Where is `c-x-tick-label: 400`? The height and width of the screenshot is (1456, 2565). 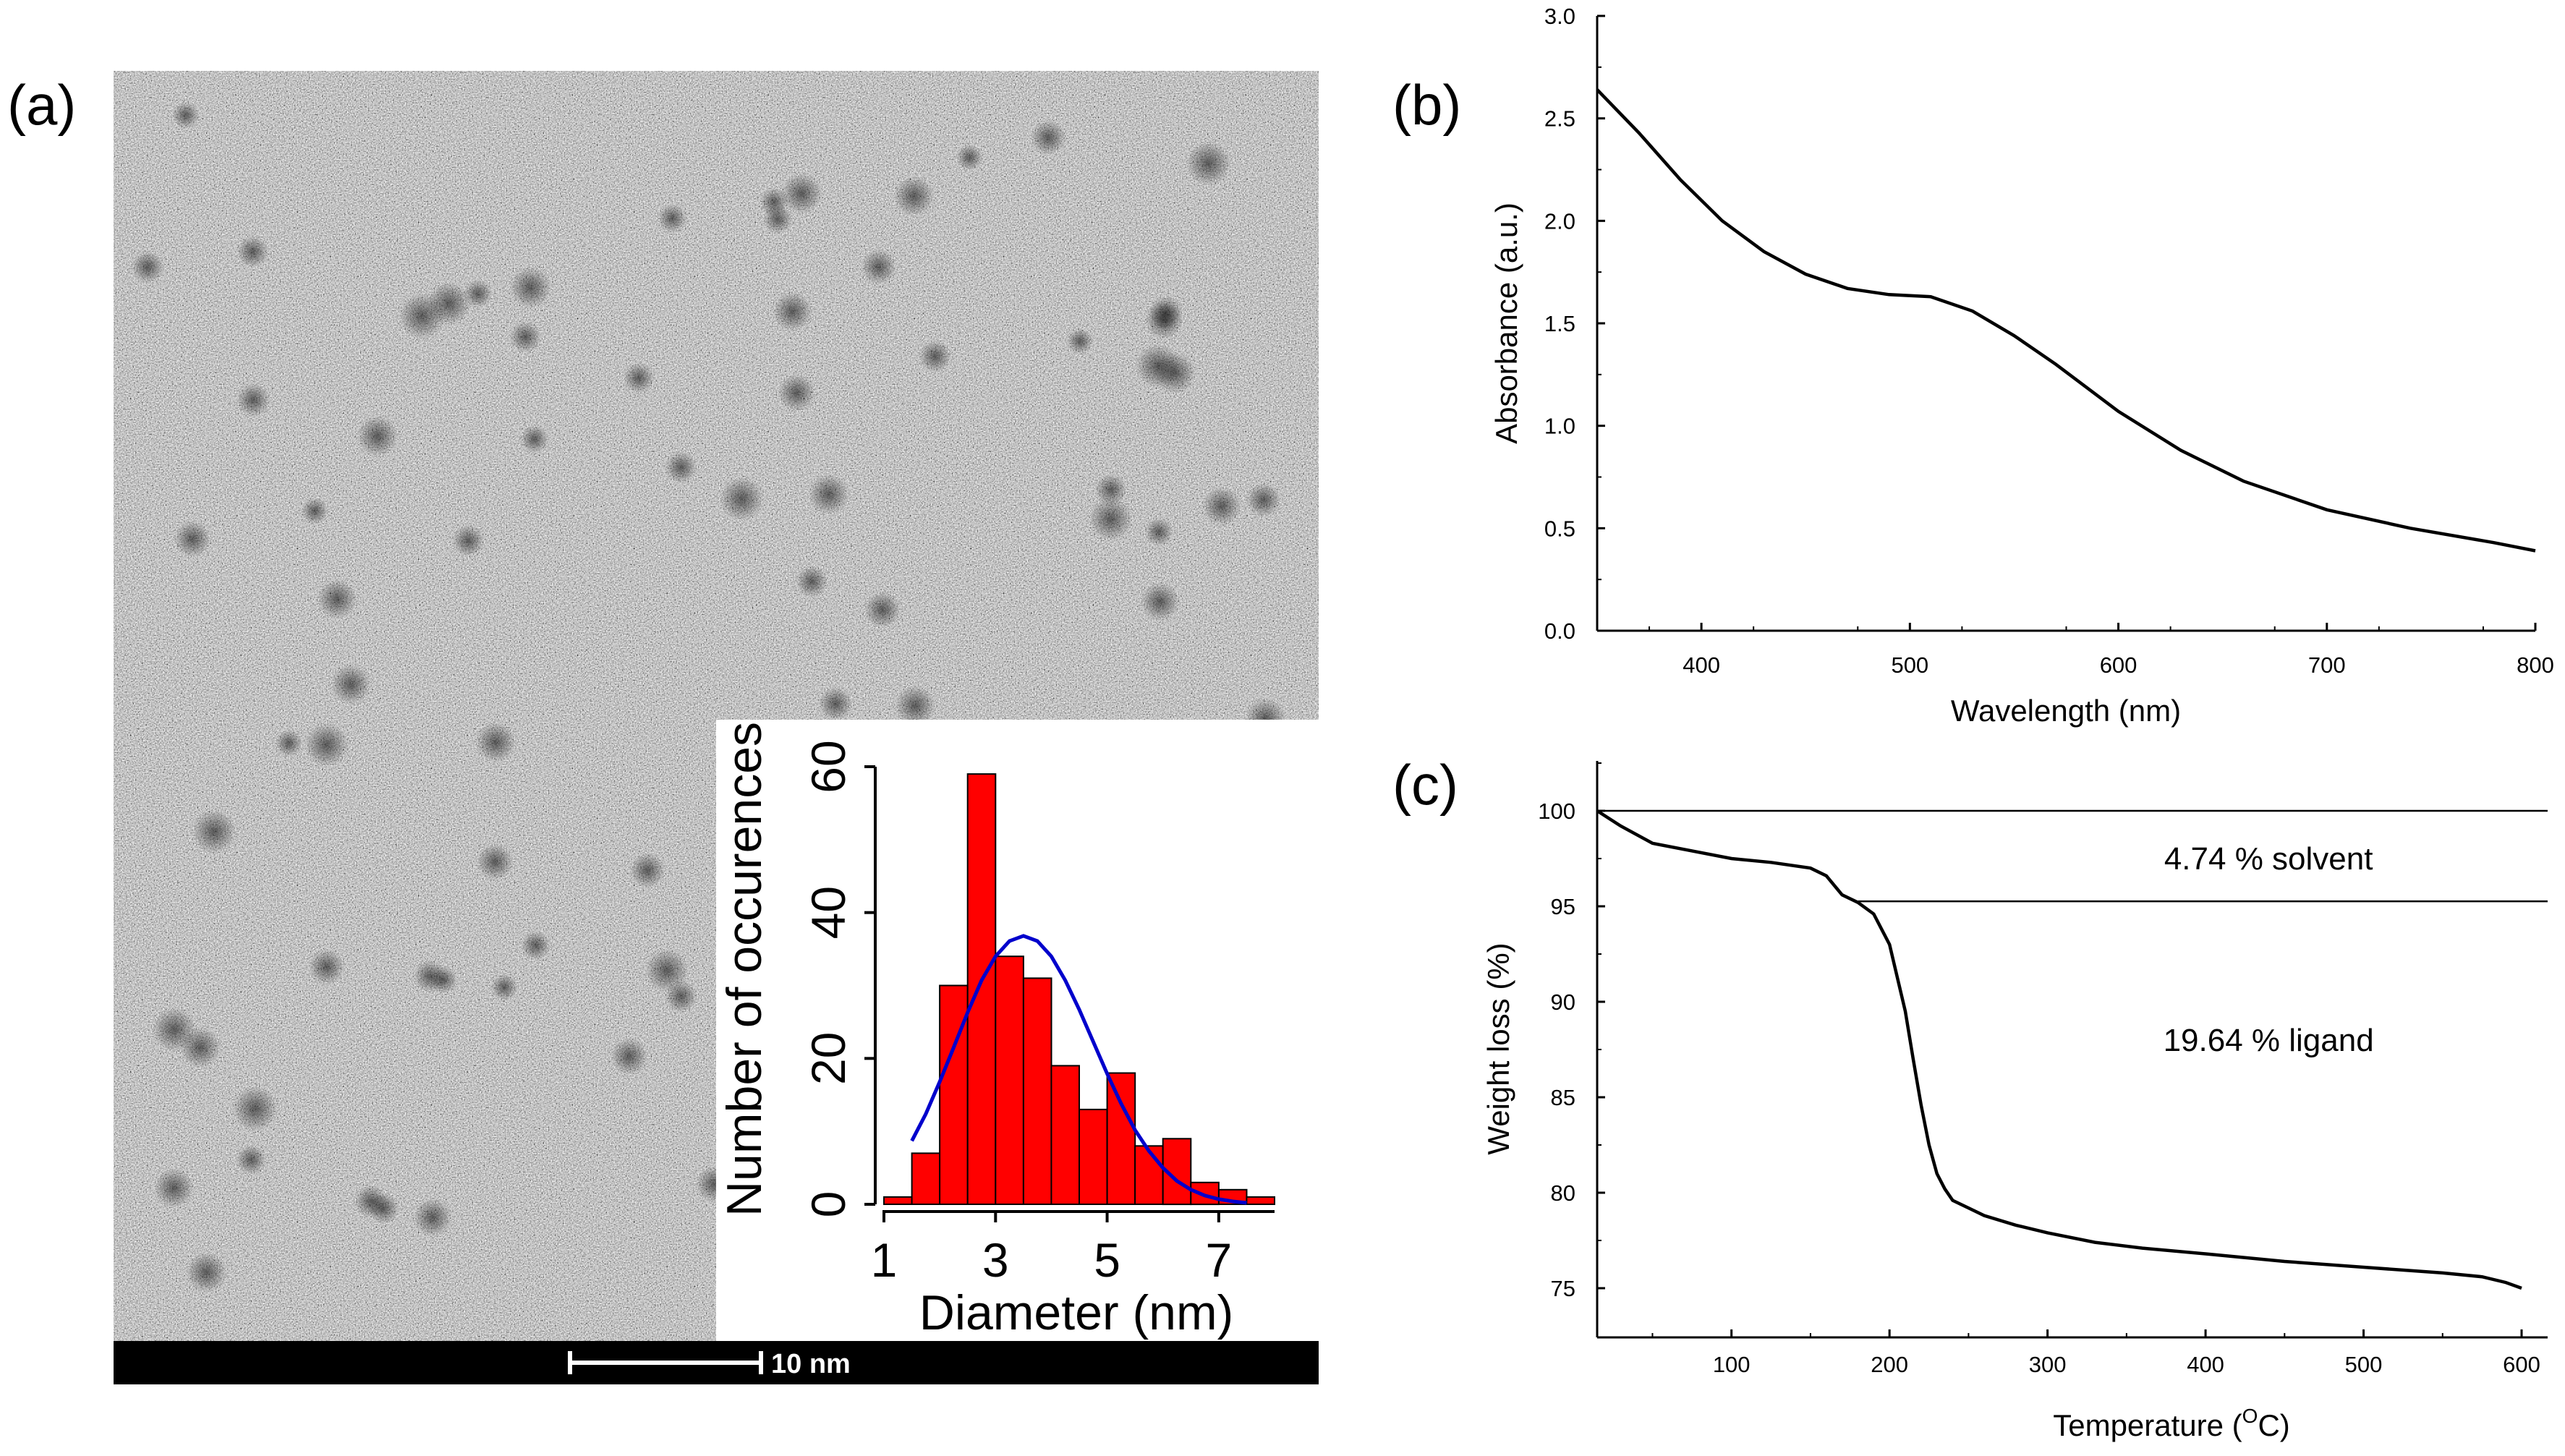
c-x-tick-label: 400 is located at coordinates (2206, 1364).